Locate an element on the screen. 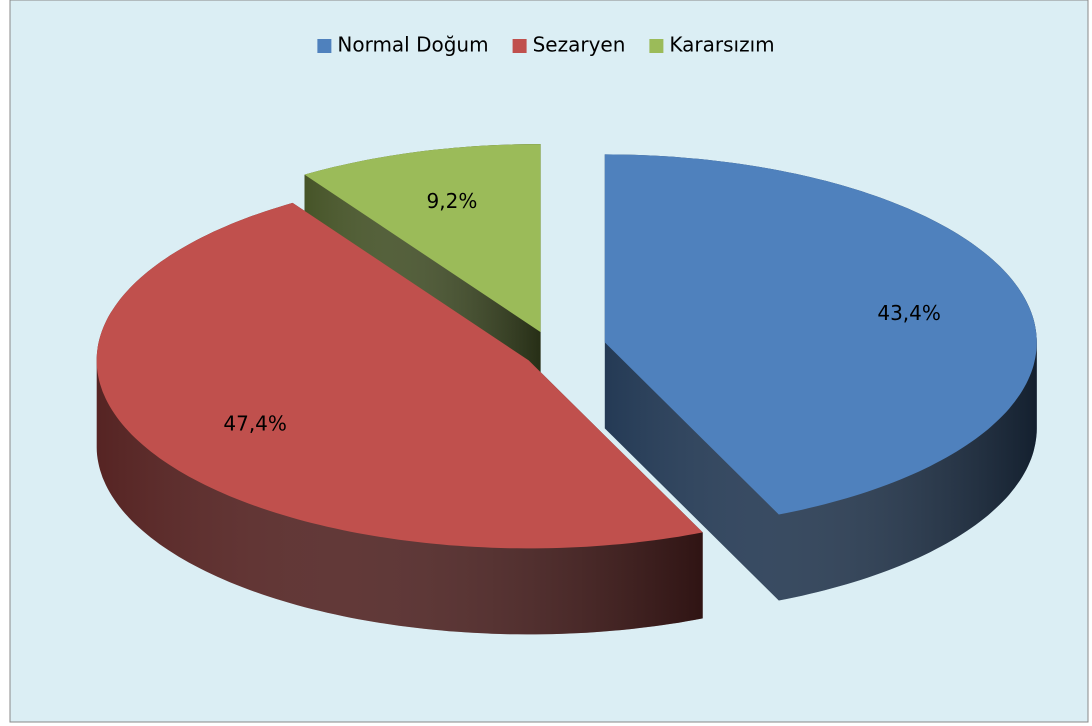 The width and height of the screenshot is (1092, 726). data-label: 47,4% is located at coordinates (255, 423).